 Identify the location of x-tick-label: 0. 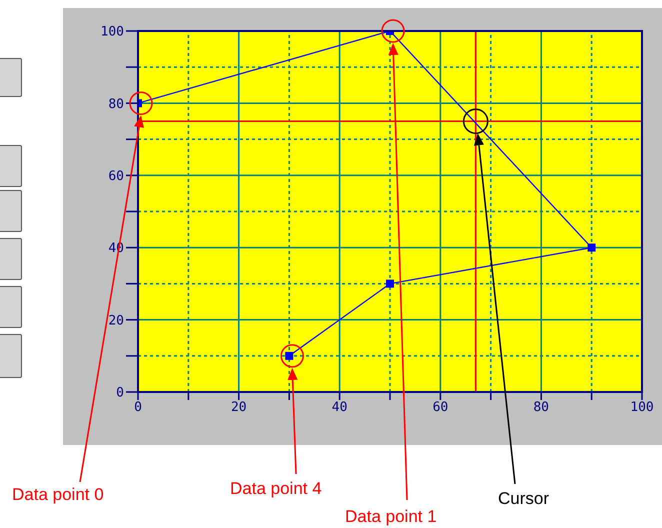
(138, 408).